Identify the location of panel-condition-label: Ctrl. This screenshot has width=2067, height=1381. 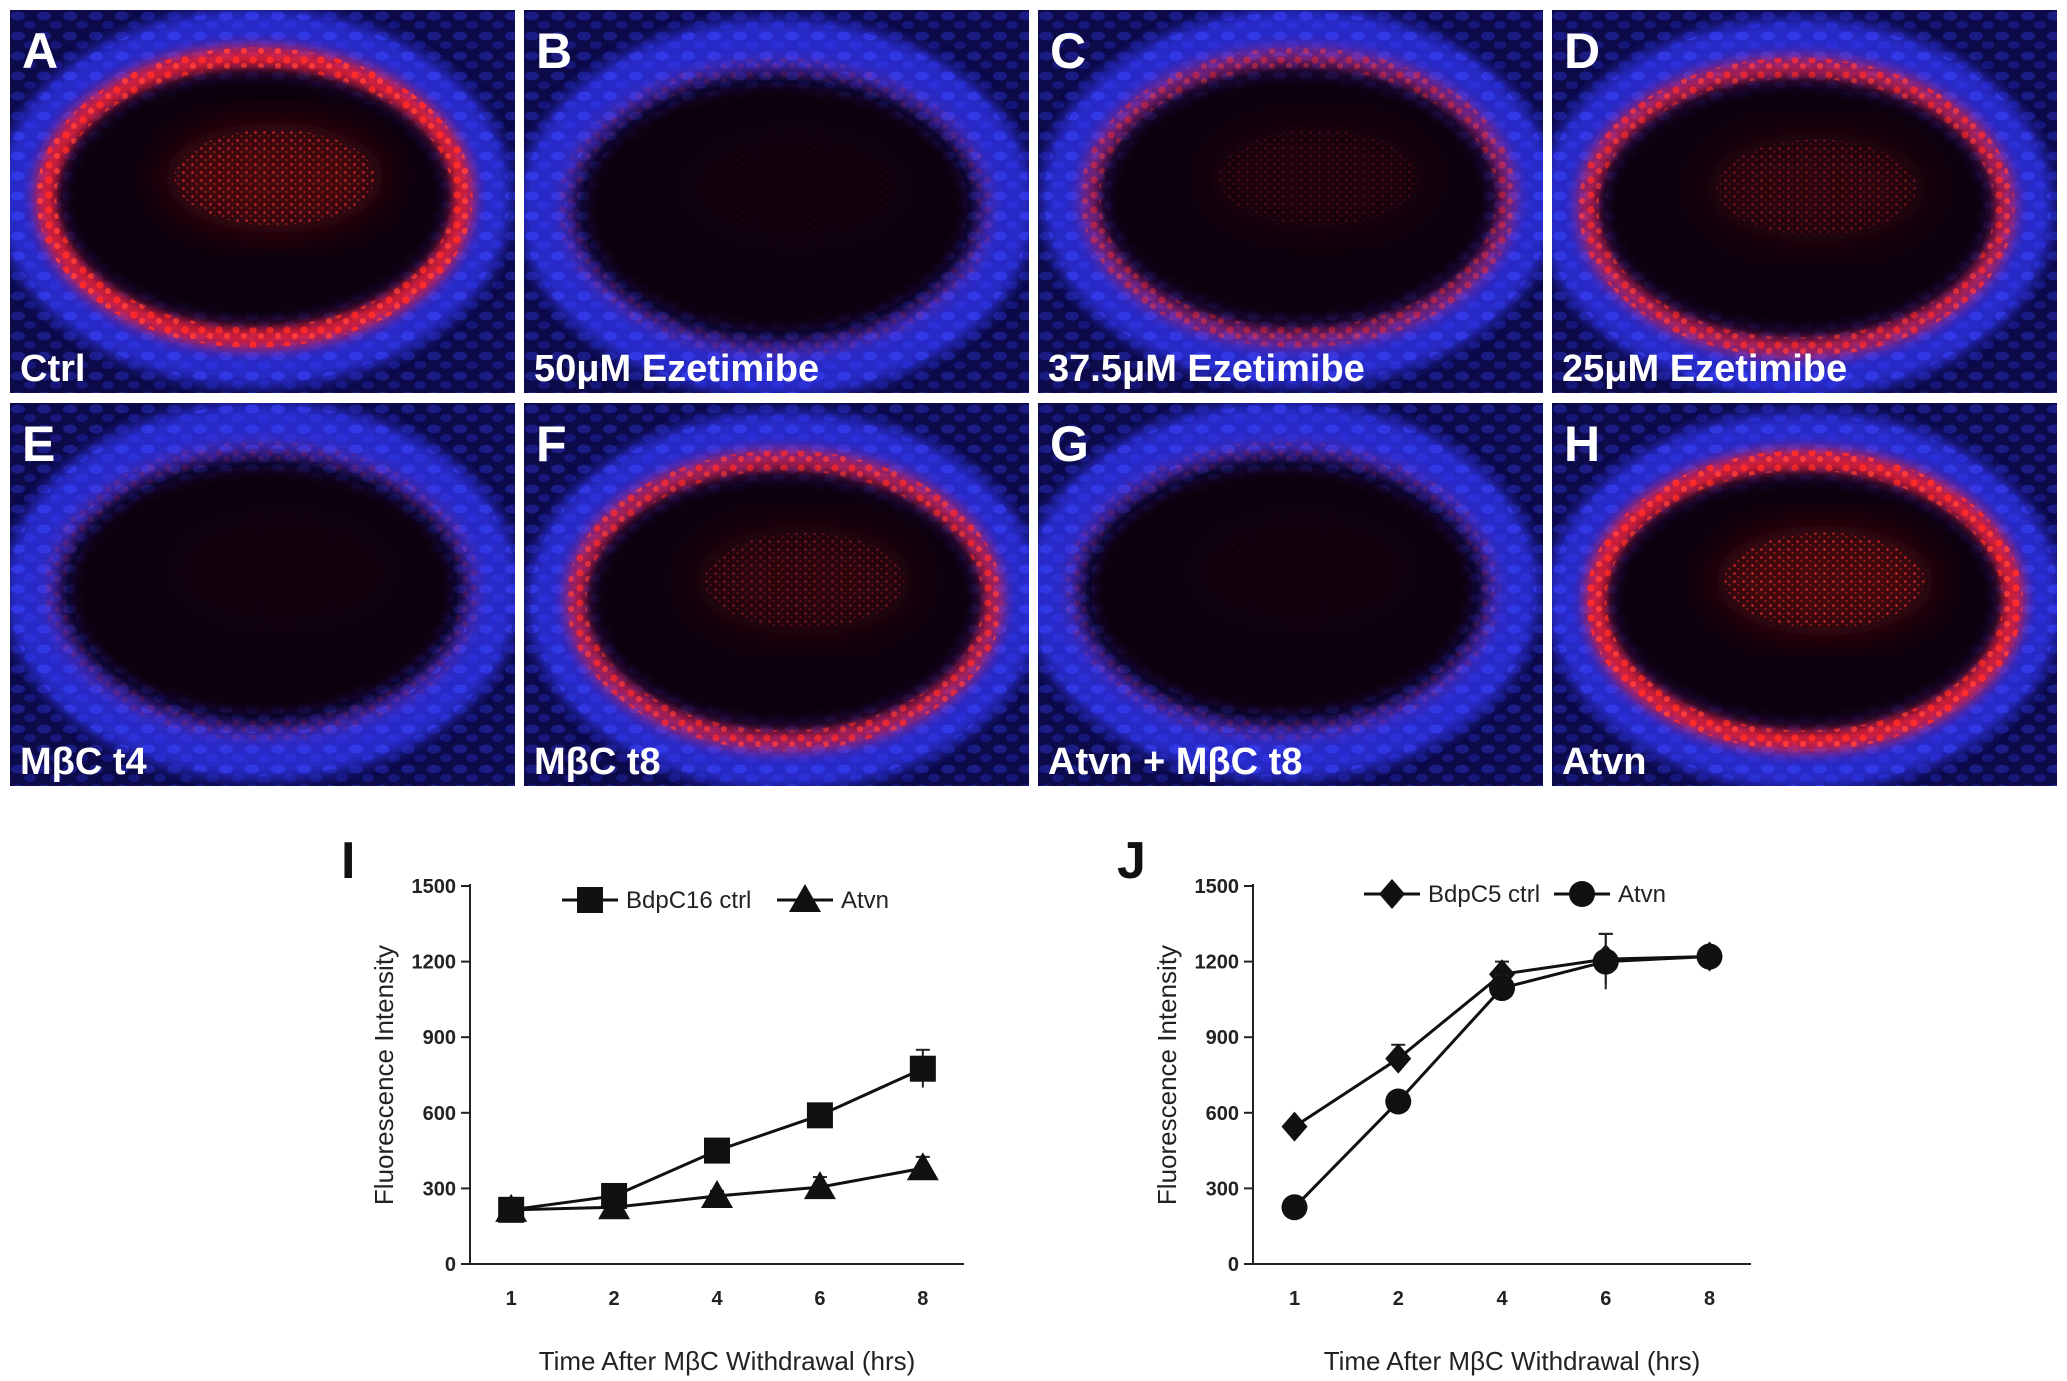
(52, 369).